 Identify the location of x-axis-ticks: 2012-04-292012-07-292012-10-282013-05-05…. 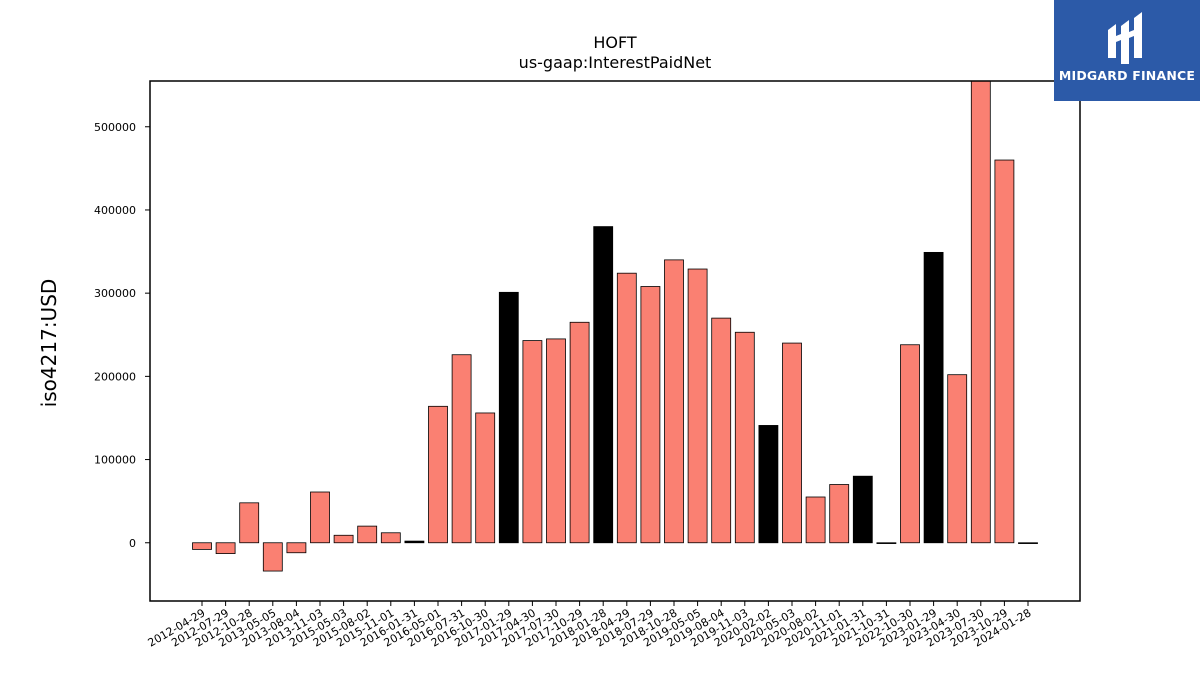
(590, 625).